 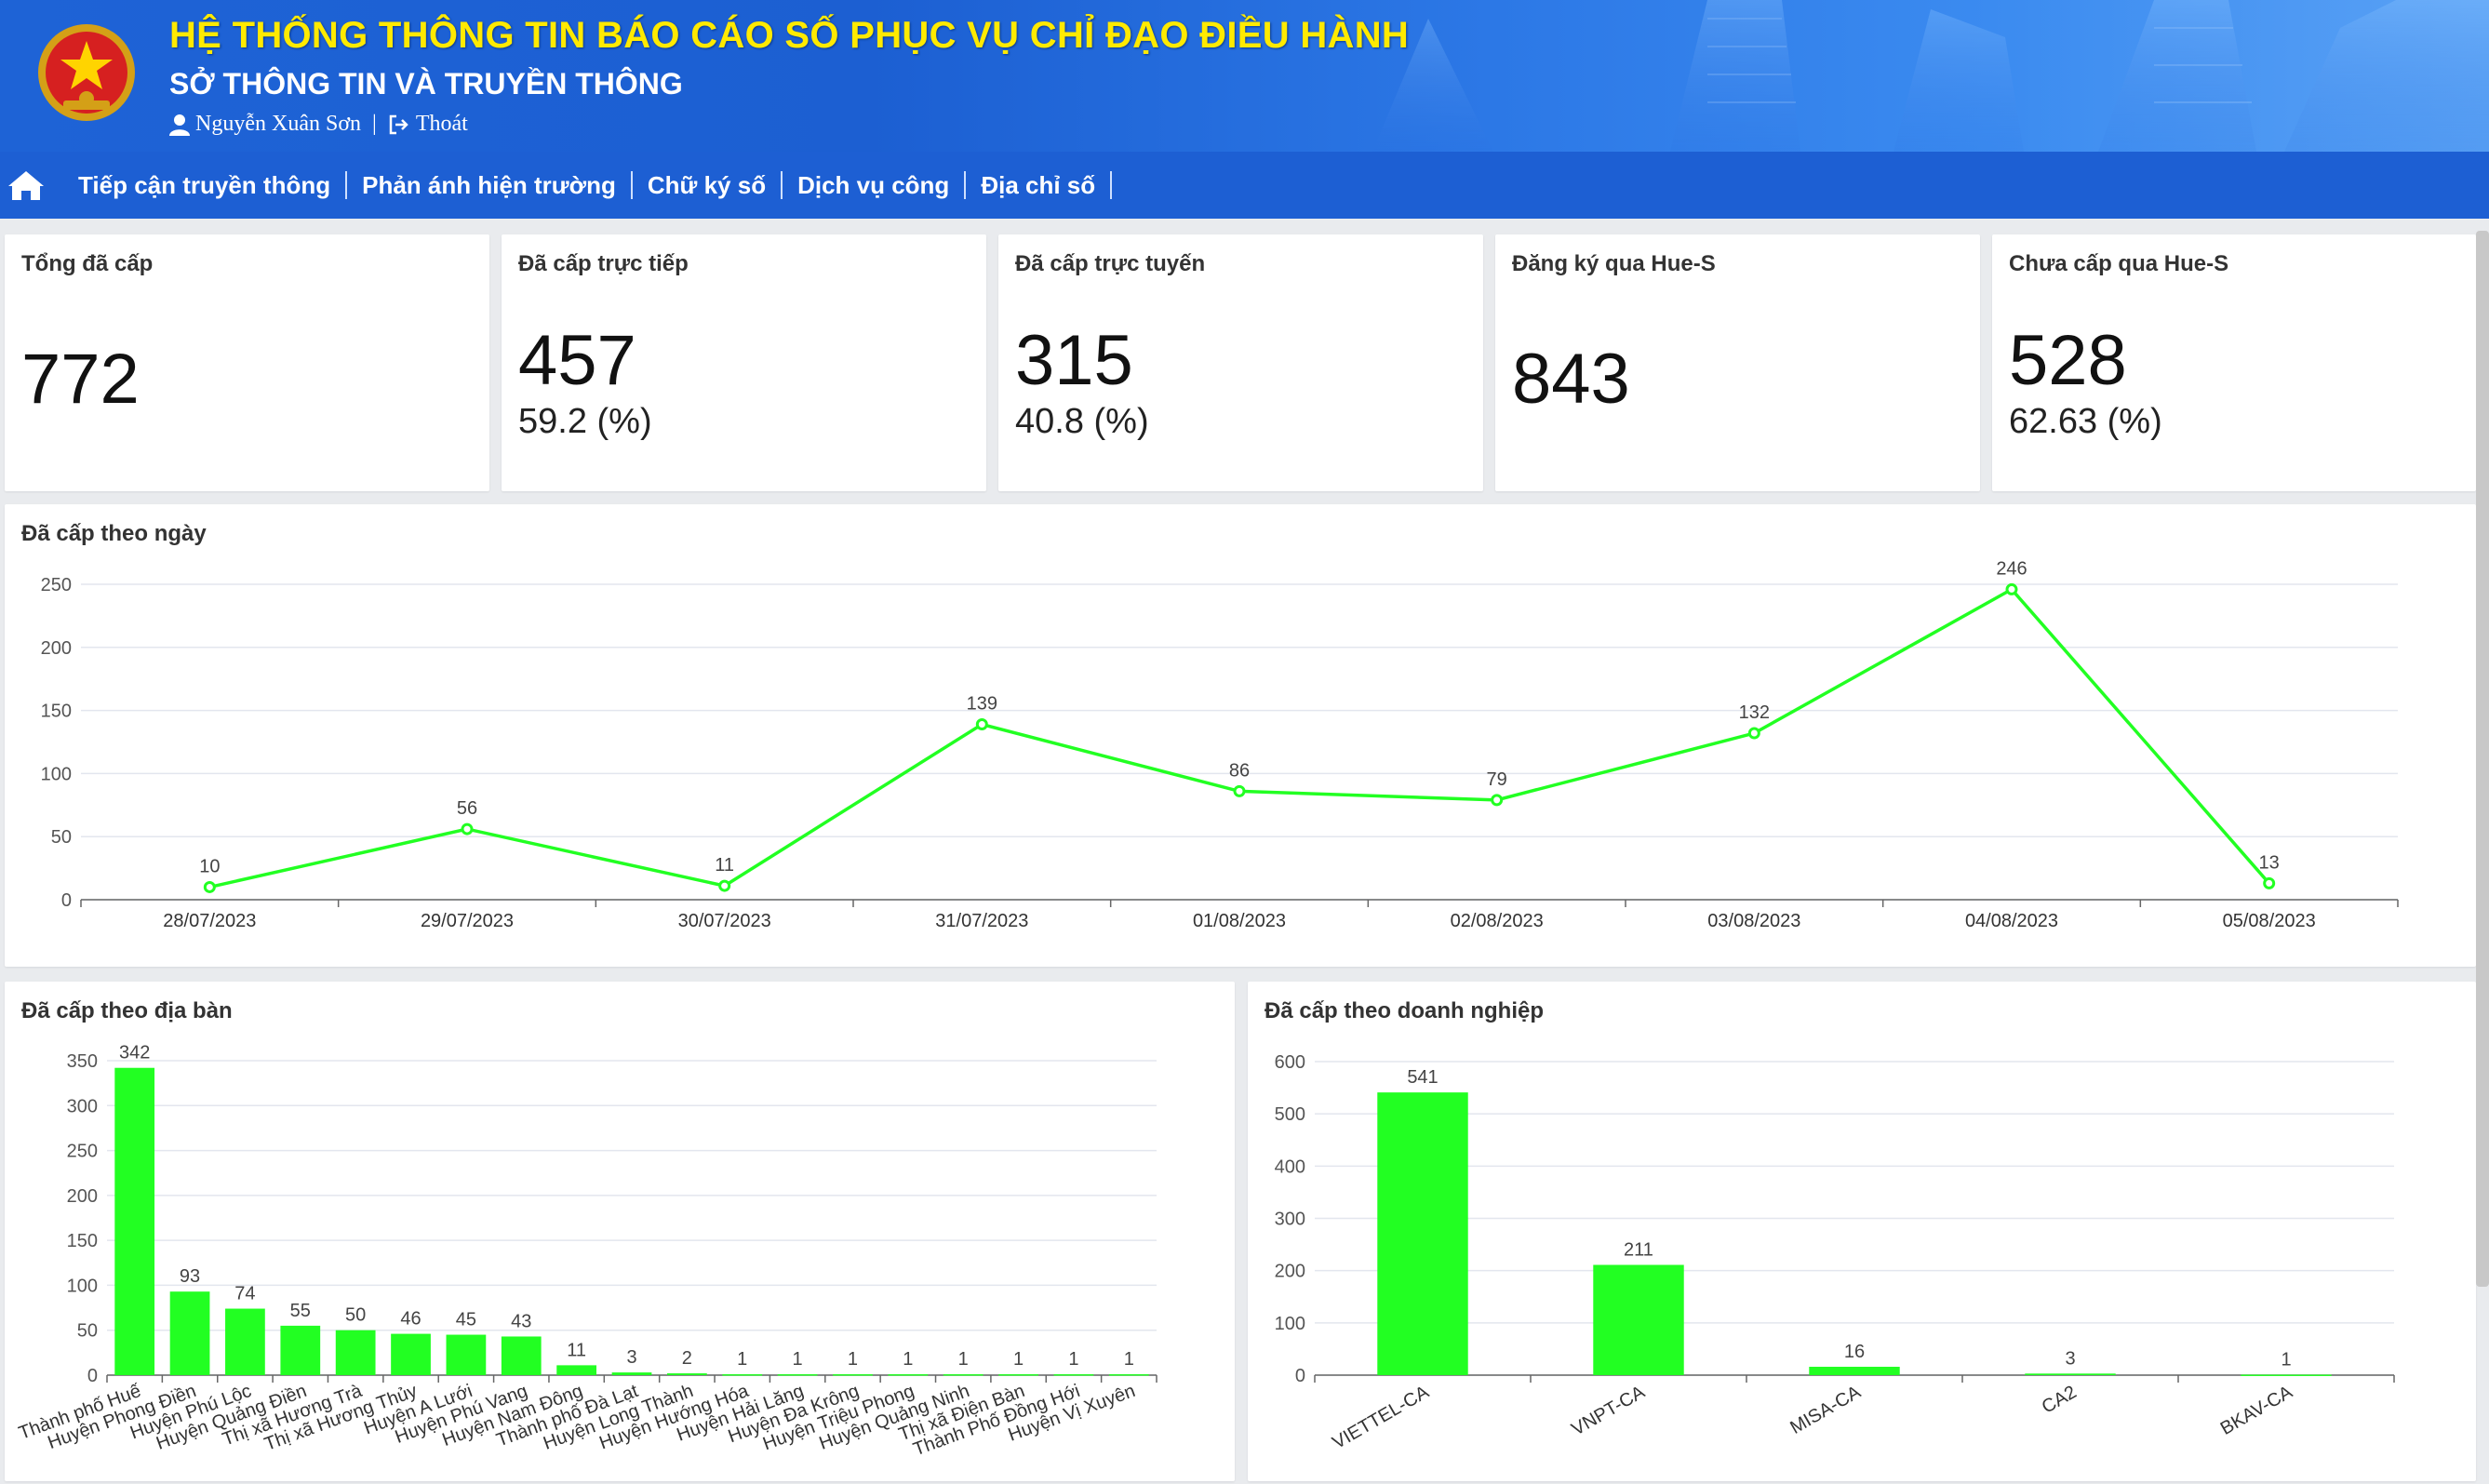 I want to click on data-label: 43, so click(x=521, y=1321).